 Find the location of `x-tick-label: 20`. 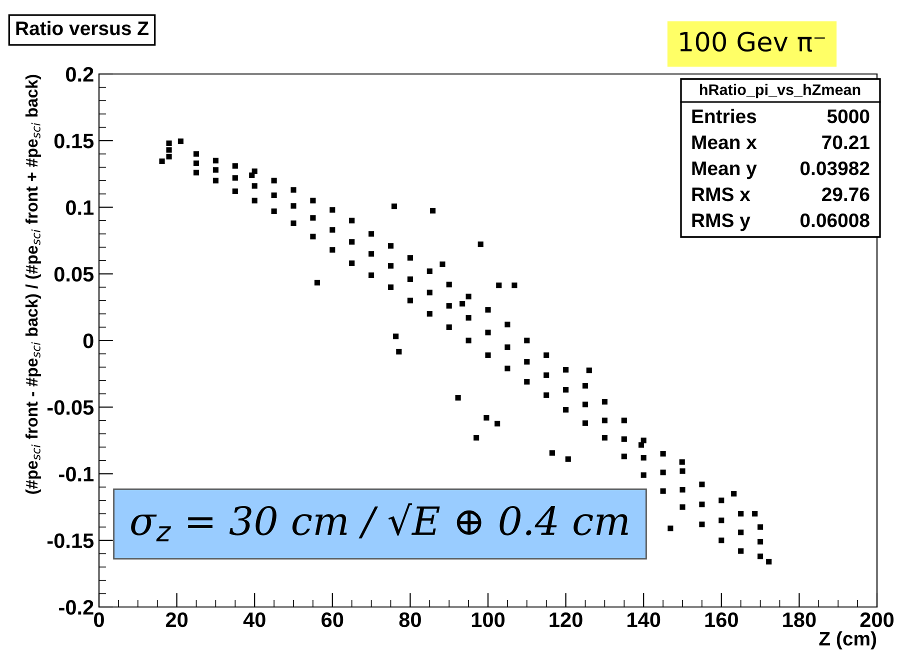

x-tick-label: 20 is located at coordinates (177, 620).